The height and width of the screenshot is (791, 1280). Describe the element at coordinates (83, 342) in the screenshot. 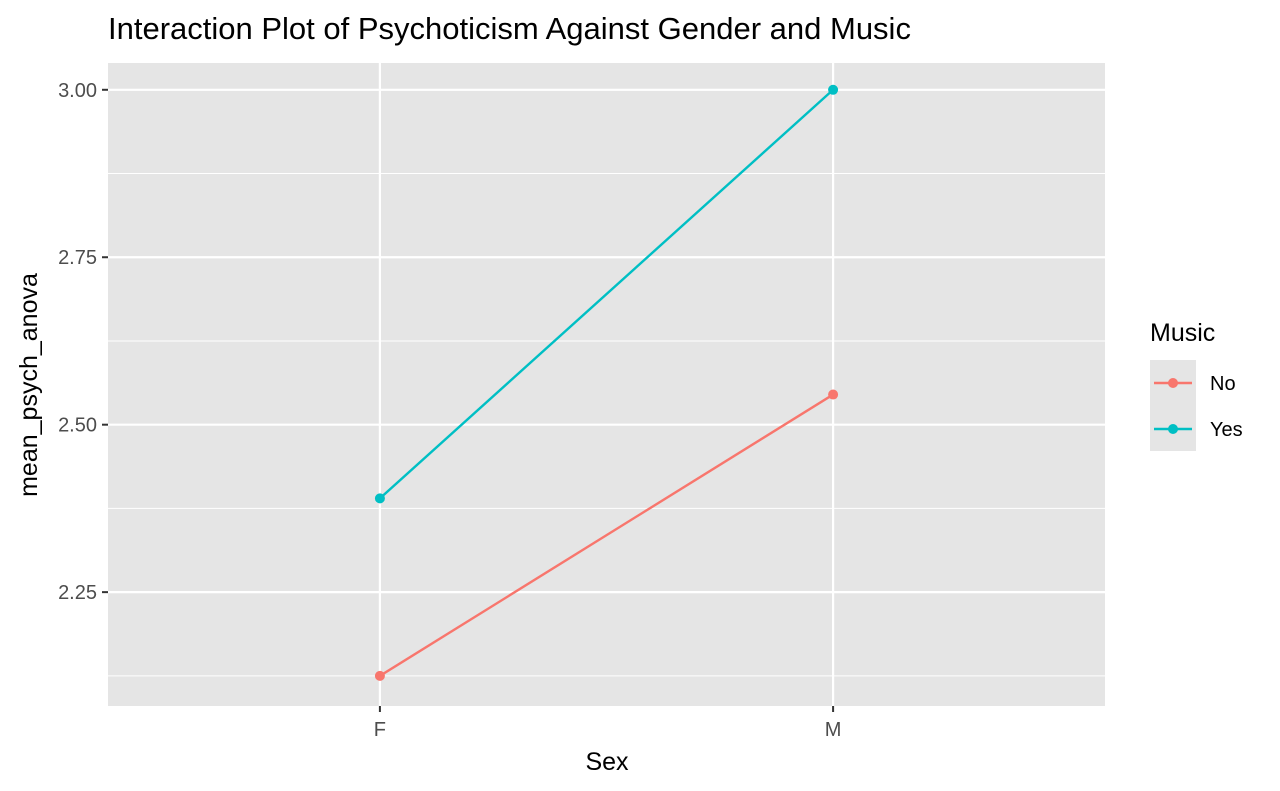

I see `y-axis-ticks: 2.25 2.50 2.75 3.00` at that location.